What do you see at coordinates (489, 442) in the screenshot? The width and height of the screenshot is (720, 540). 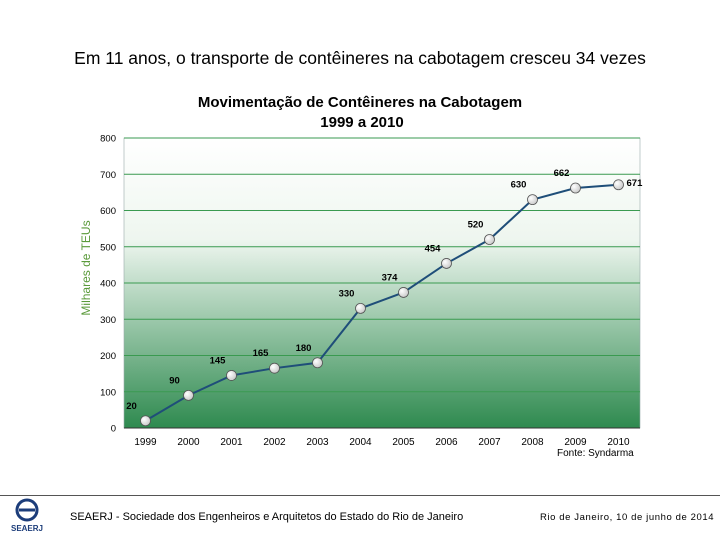 I see `x-tick-label: 2007` at bounding box center [489, 442].